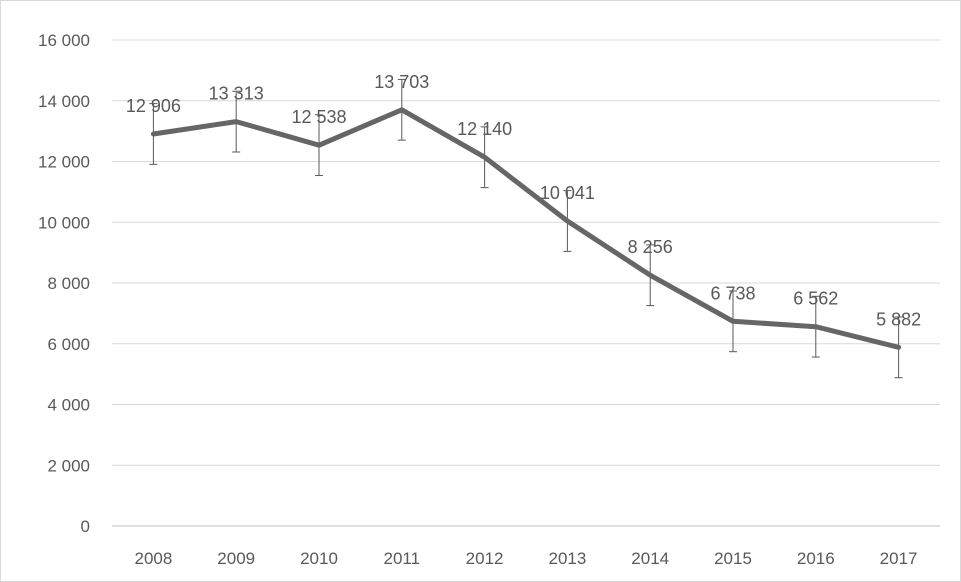 The width and height of the screenshot is (961, 582). Describe the element at coordinates (567, 558) in the screenshot. I see `x-tick-label: 2013` at that location.